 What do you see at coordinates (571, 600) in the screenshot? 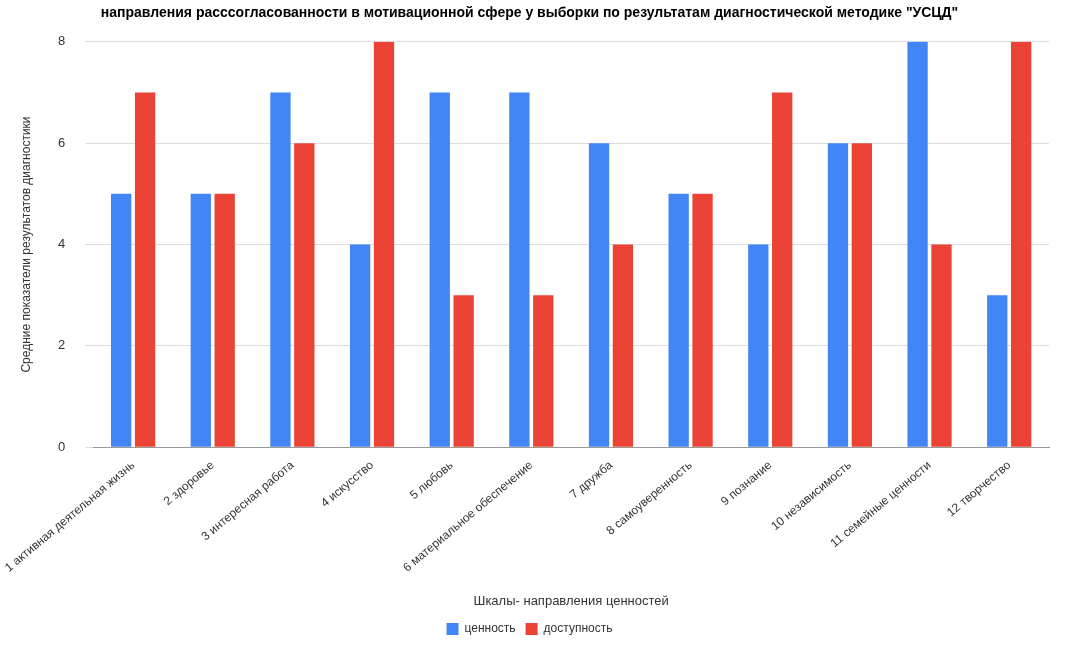
I see `x-axis-title: Шкалы- направления ценностей` at bounding box center [571, 600].